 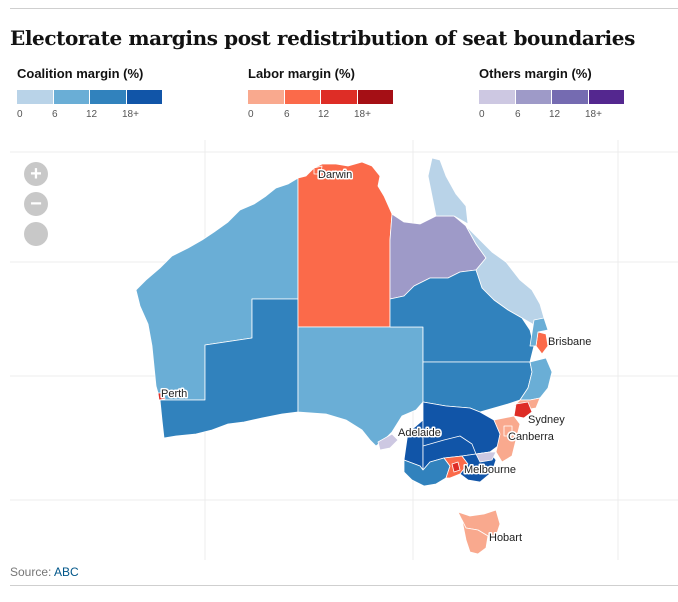 What do you see at coordinates (486, 457) in the screenshot?
I see `electorate-indi` at bounding box center [486, 457].